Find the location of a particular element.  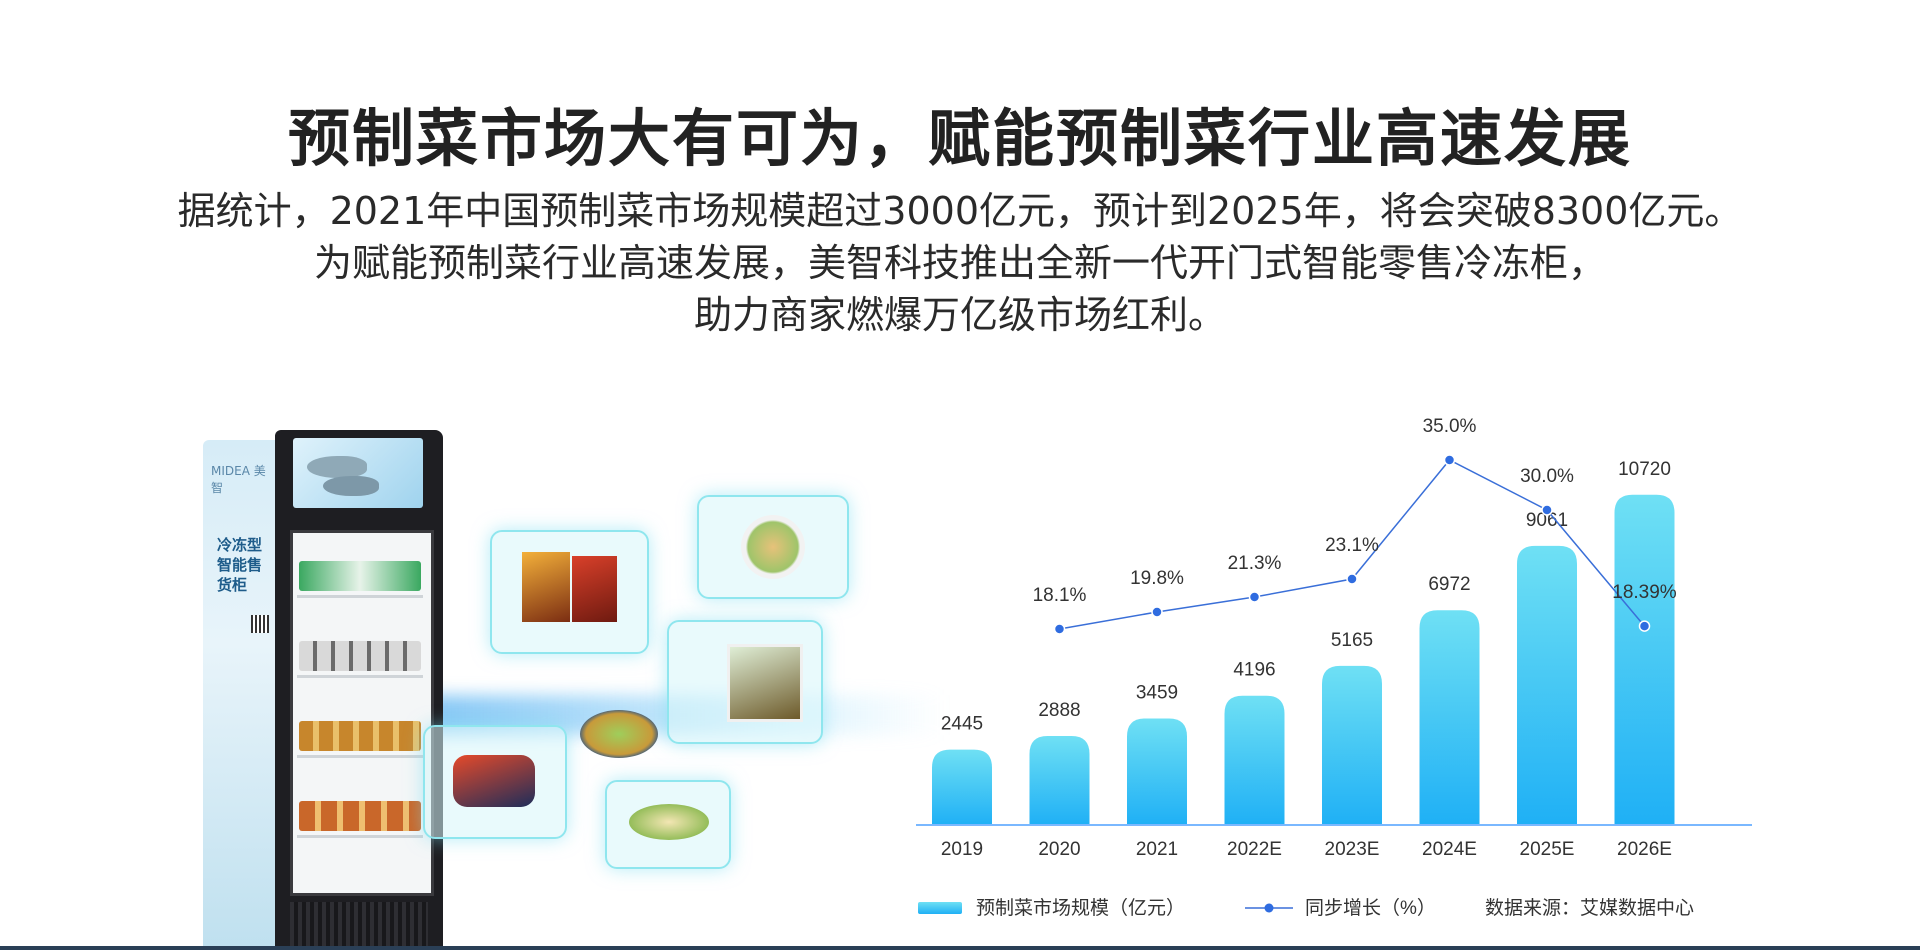

growth-value-label: 35.0% is located at coordinates (1450, 426).